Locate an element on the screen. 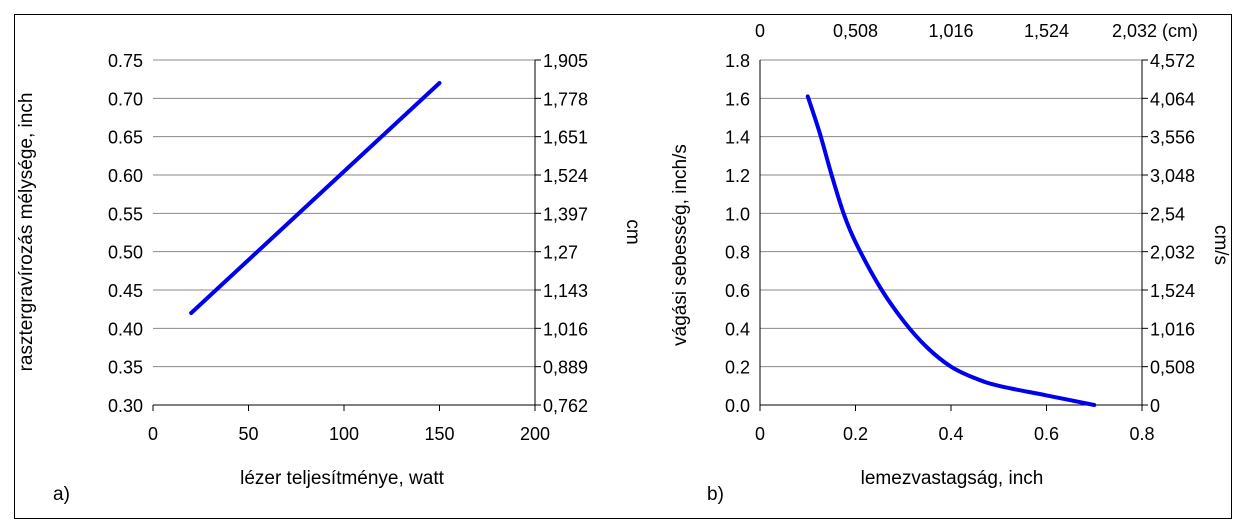  chart-b-y-tick-labels: 0.0 0.2 0.4 0.6 0.8 1.0 1.2 1.4 1.6 1.8 is located at coordinates (737, 233).